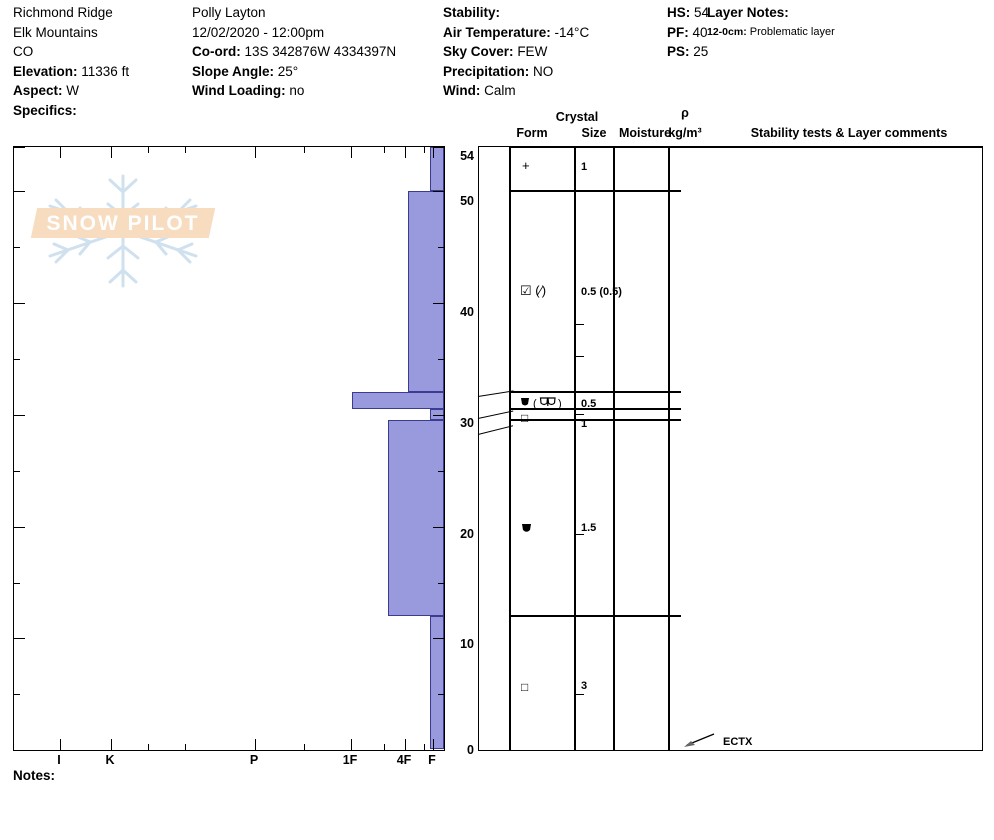  Describe the element at coordinates (584, 686) in the screenshot. I see `crystal-size-row-6: 3` at that location.